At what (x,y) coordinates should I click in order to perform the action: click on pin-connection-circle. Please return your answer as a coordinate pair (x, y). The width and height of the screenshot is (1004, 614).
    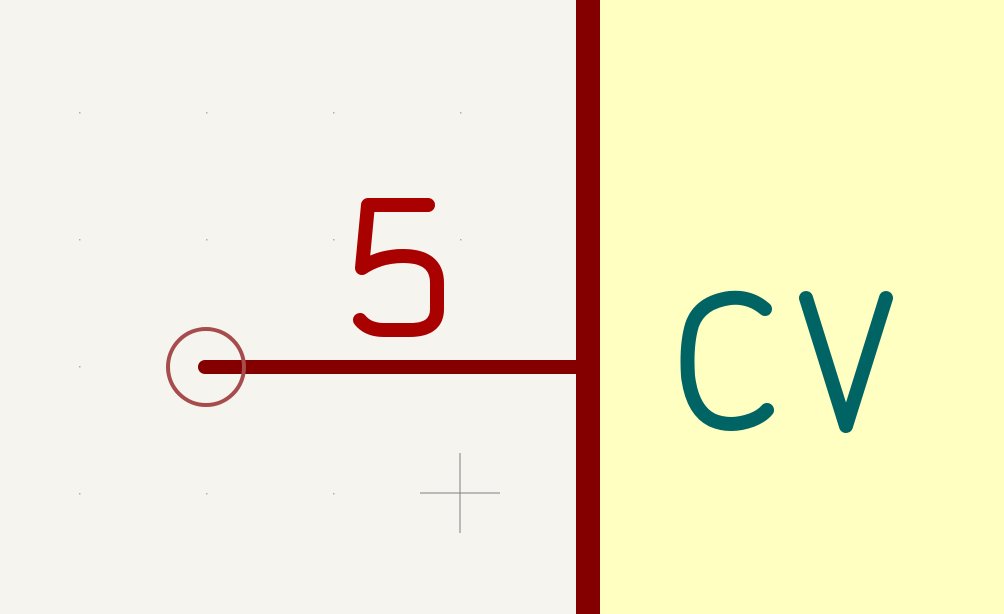
    Looking at the image, I should click on (206, 367).